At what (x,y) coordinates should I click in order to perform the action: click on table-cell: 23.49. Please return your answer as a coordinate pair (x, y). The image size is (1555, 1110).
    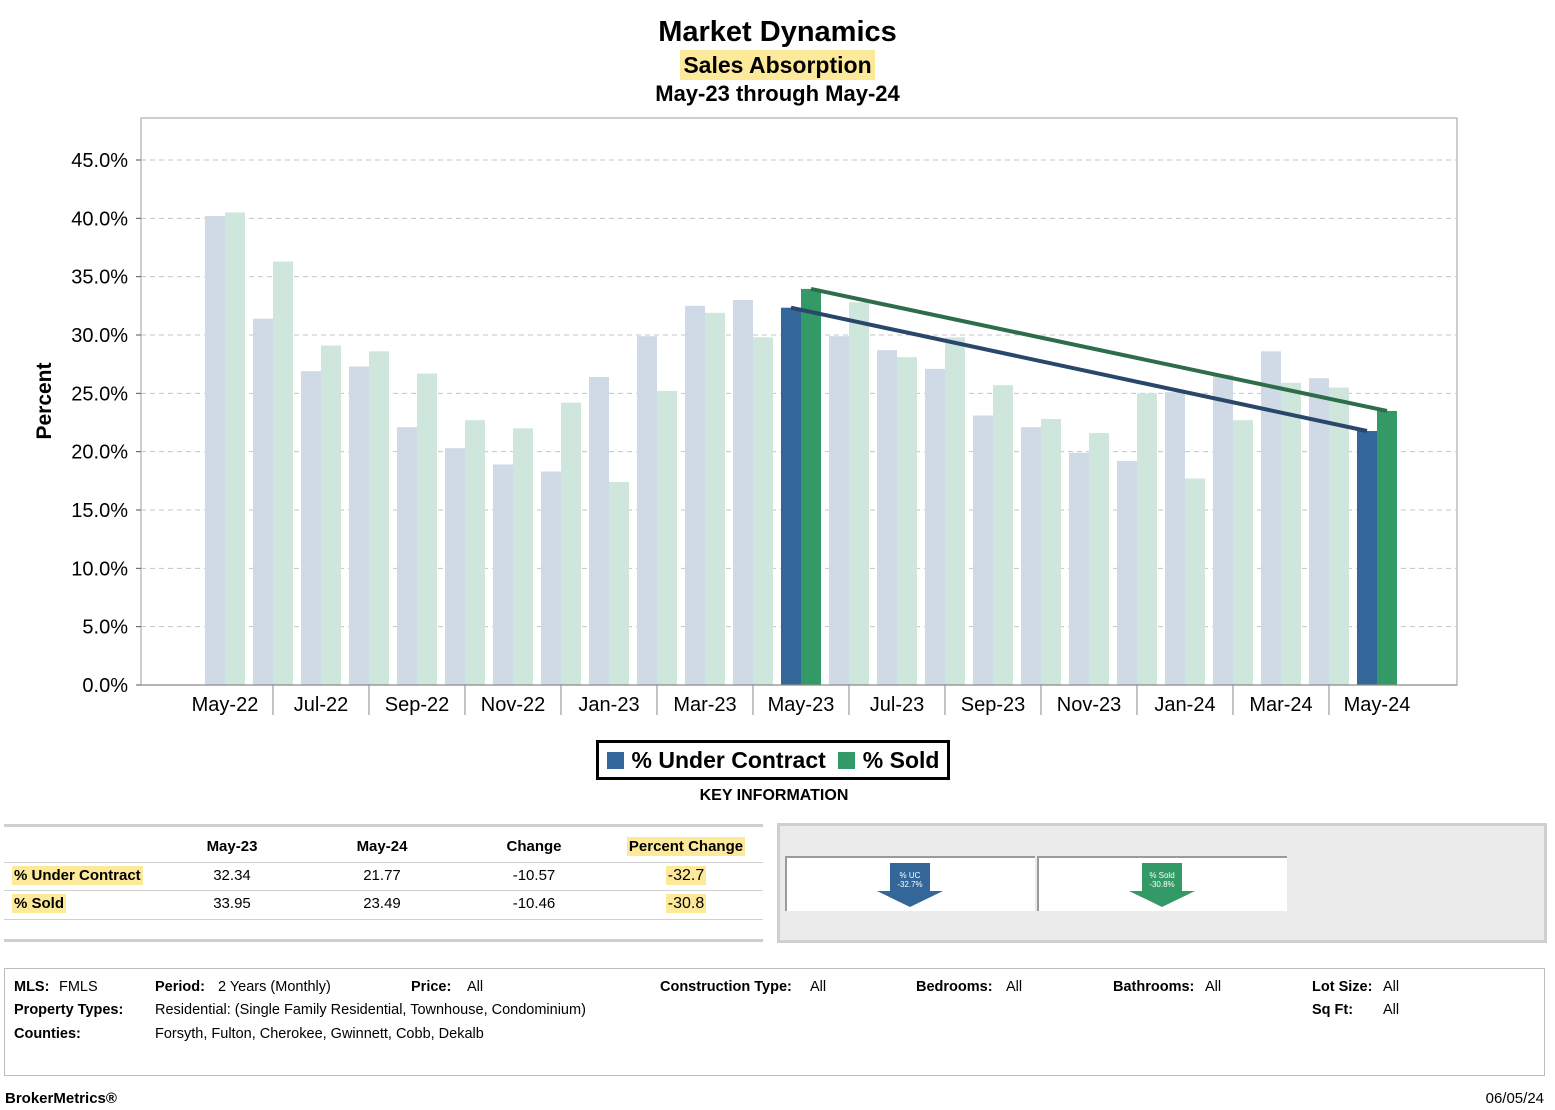
    Looking at the image, I should click on (382, 903).